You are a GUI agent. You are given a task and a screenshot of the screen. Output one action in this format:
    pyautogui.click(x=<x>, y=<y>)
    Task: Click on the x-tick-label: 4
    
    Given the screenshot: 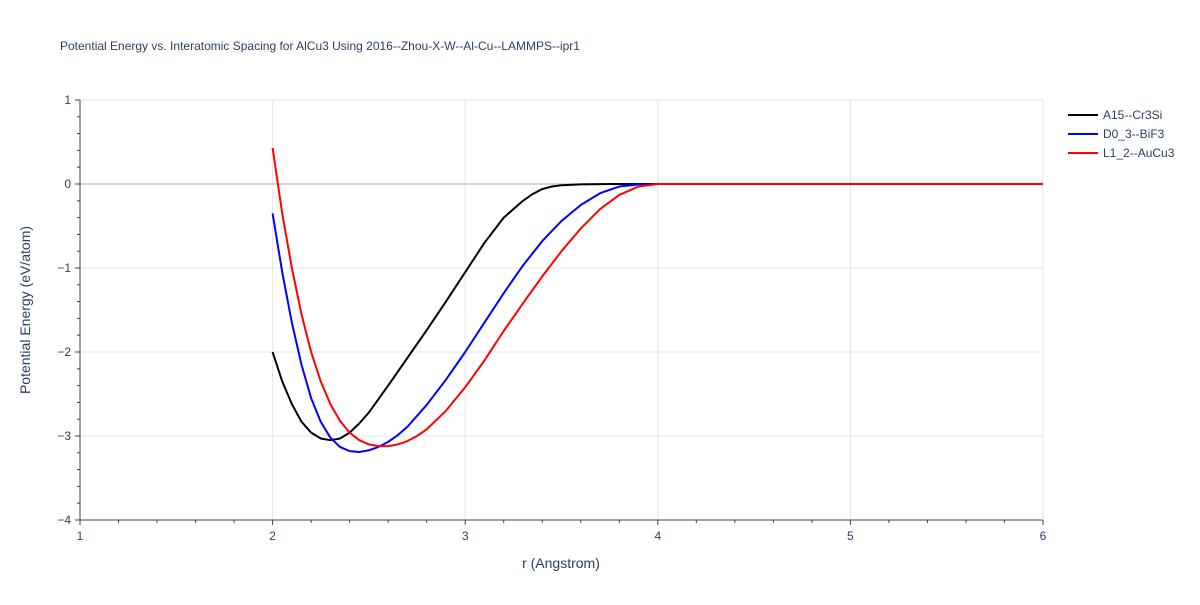 What is the action you would take?
    pyautogui.click(x=657, y=536)
    